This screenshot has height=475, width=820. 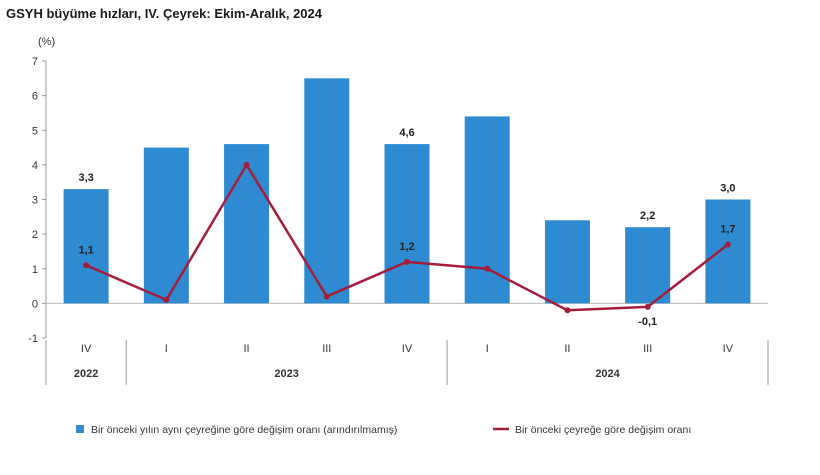 What do you see at coordinates (35, 270) in the screenshot?
I see `y-tick-label: 1` at bounding box center [35, 270].